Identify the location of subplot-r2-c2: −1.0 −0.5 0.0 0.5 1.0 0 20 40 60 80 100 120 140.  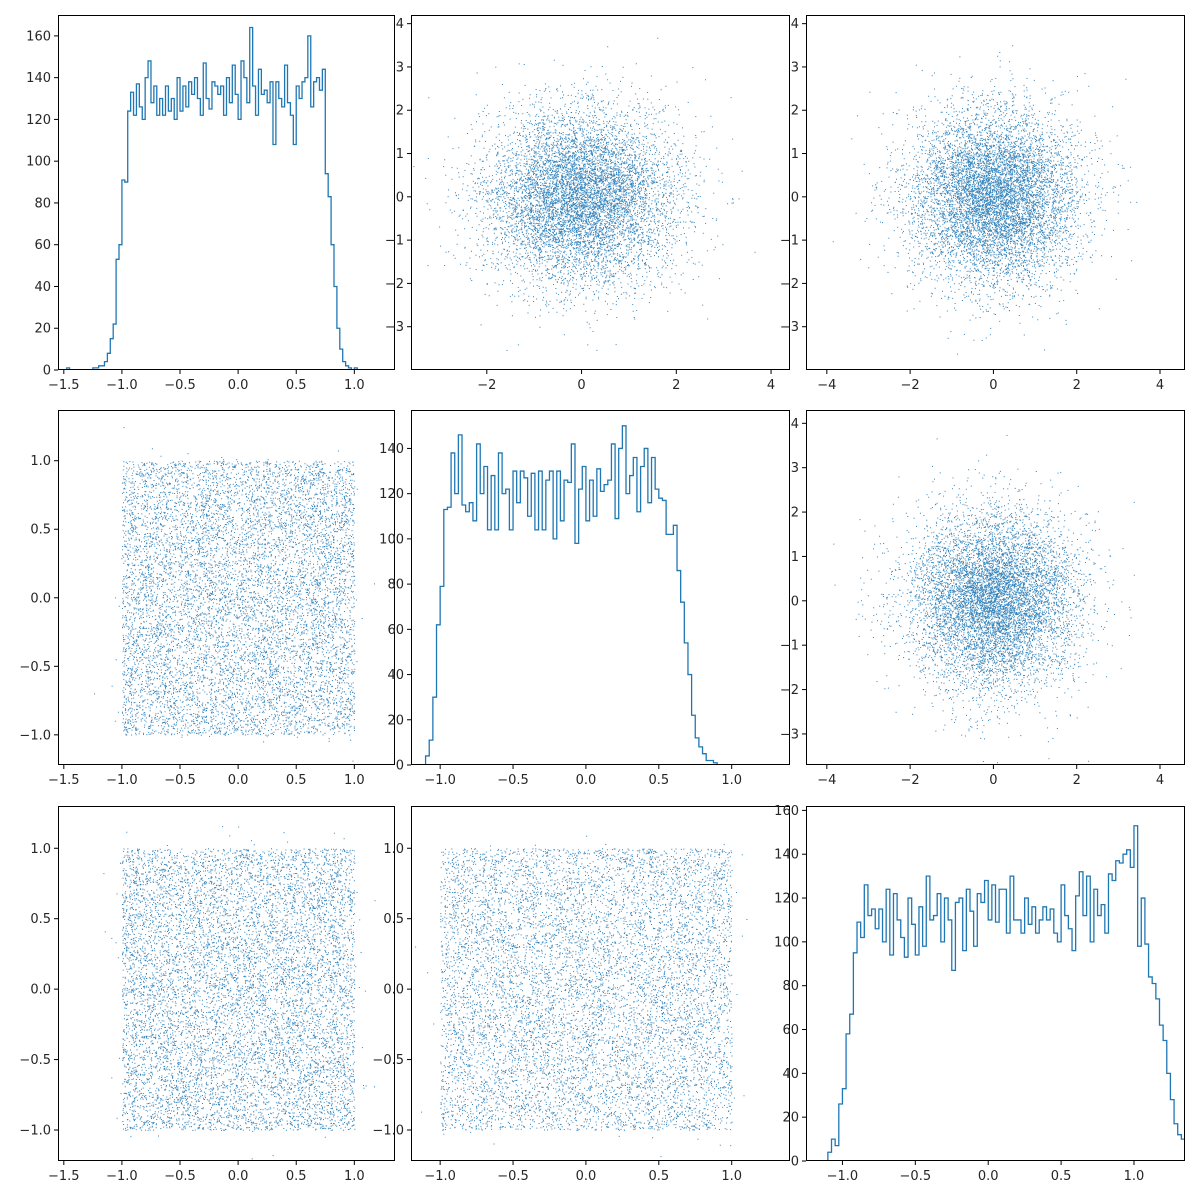
(584, 599).